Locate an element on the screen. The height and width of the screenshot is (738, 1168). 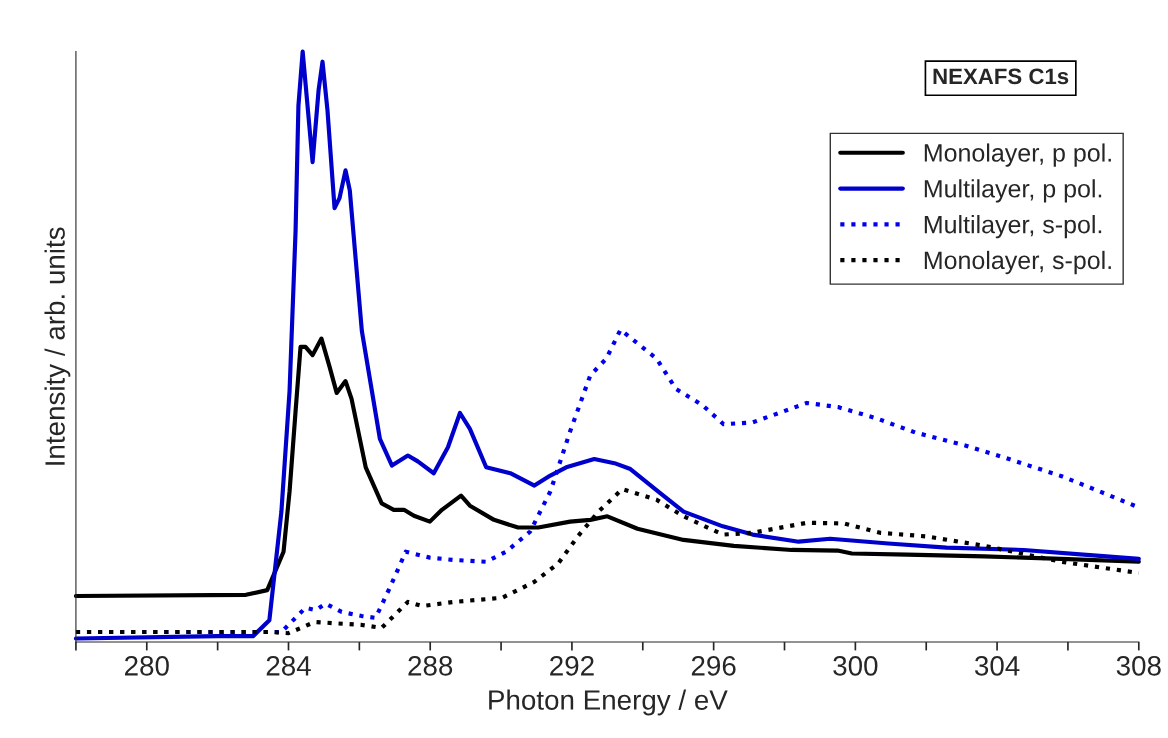
legend-label: Multilayer, p pol. is located at coordinates (1013, 191).